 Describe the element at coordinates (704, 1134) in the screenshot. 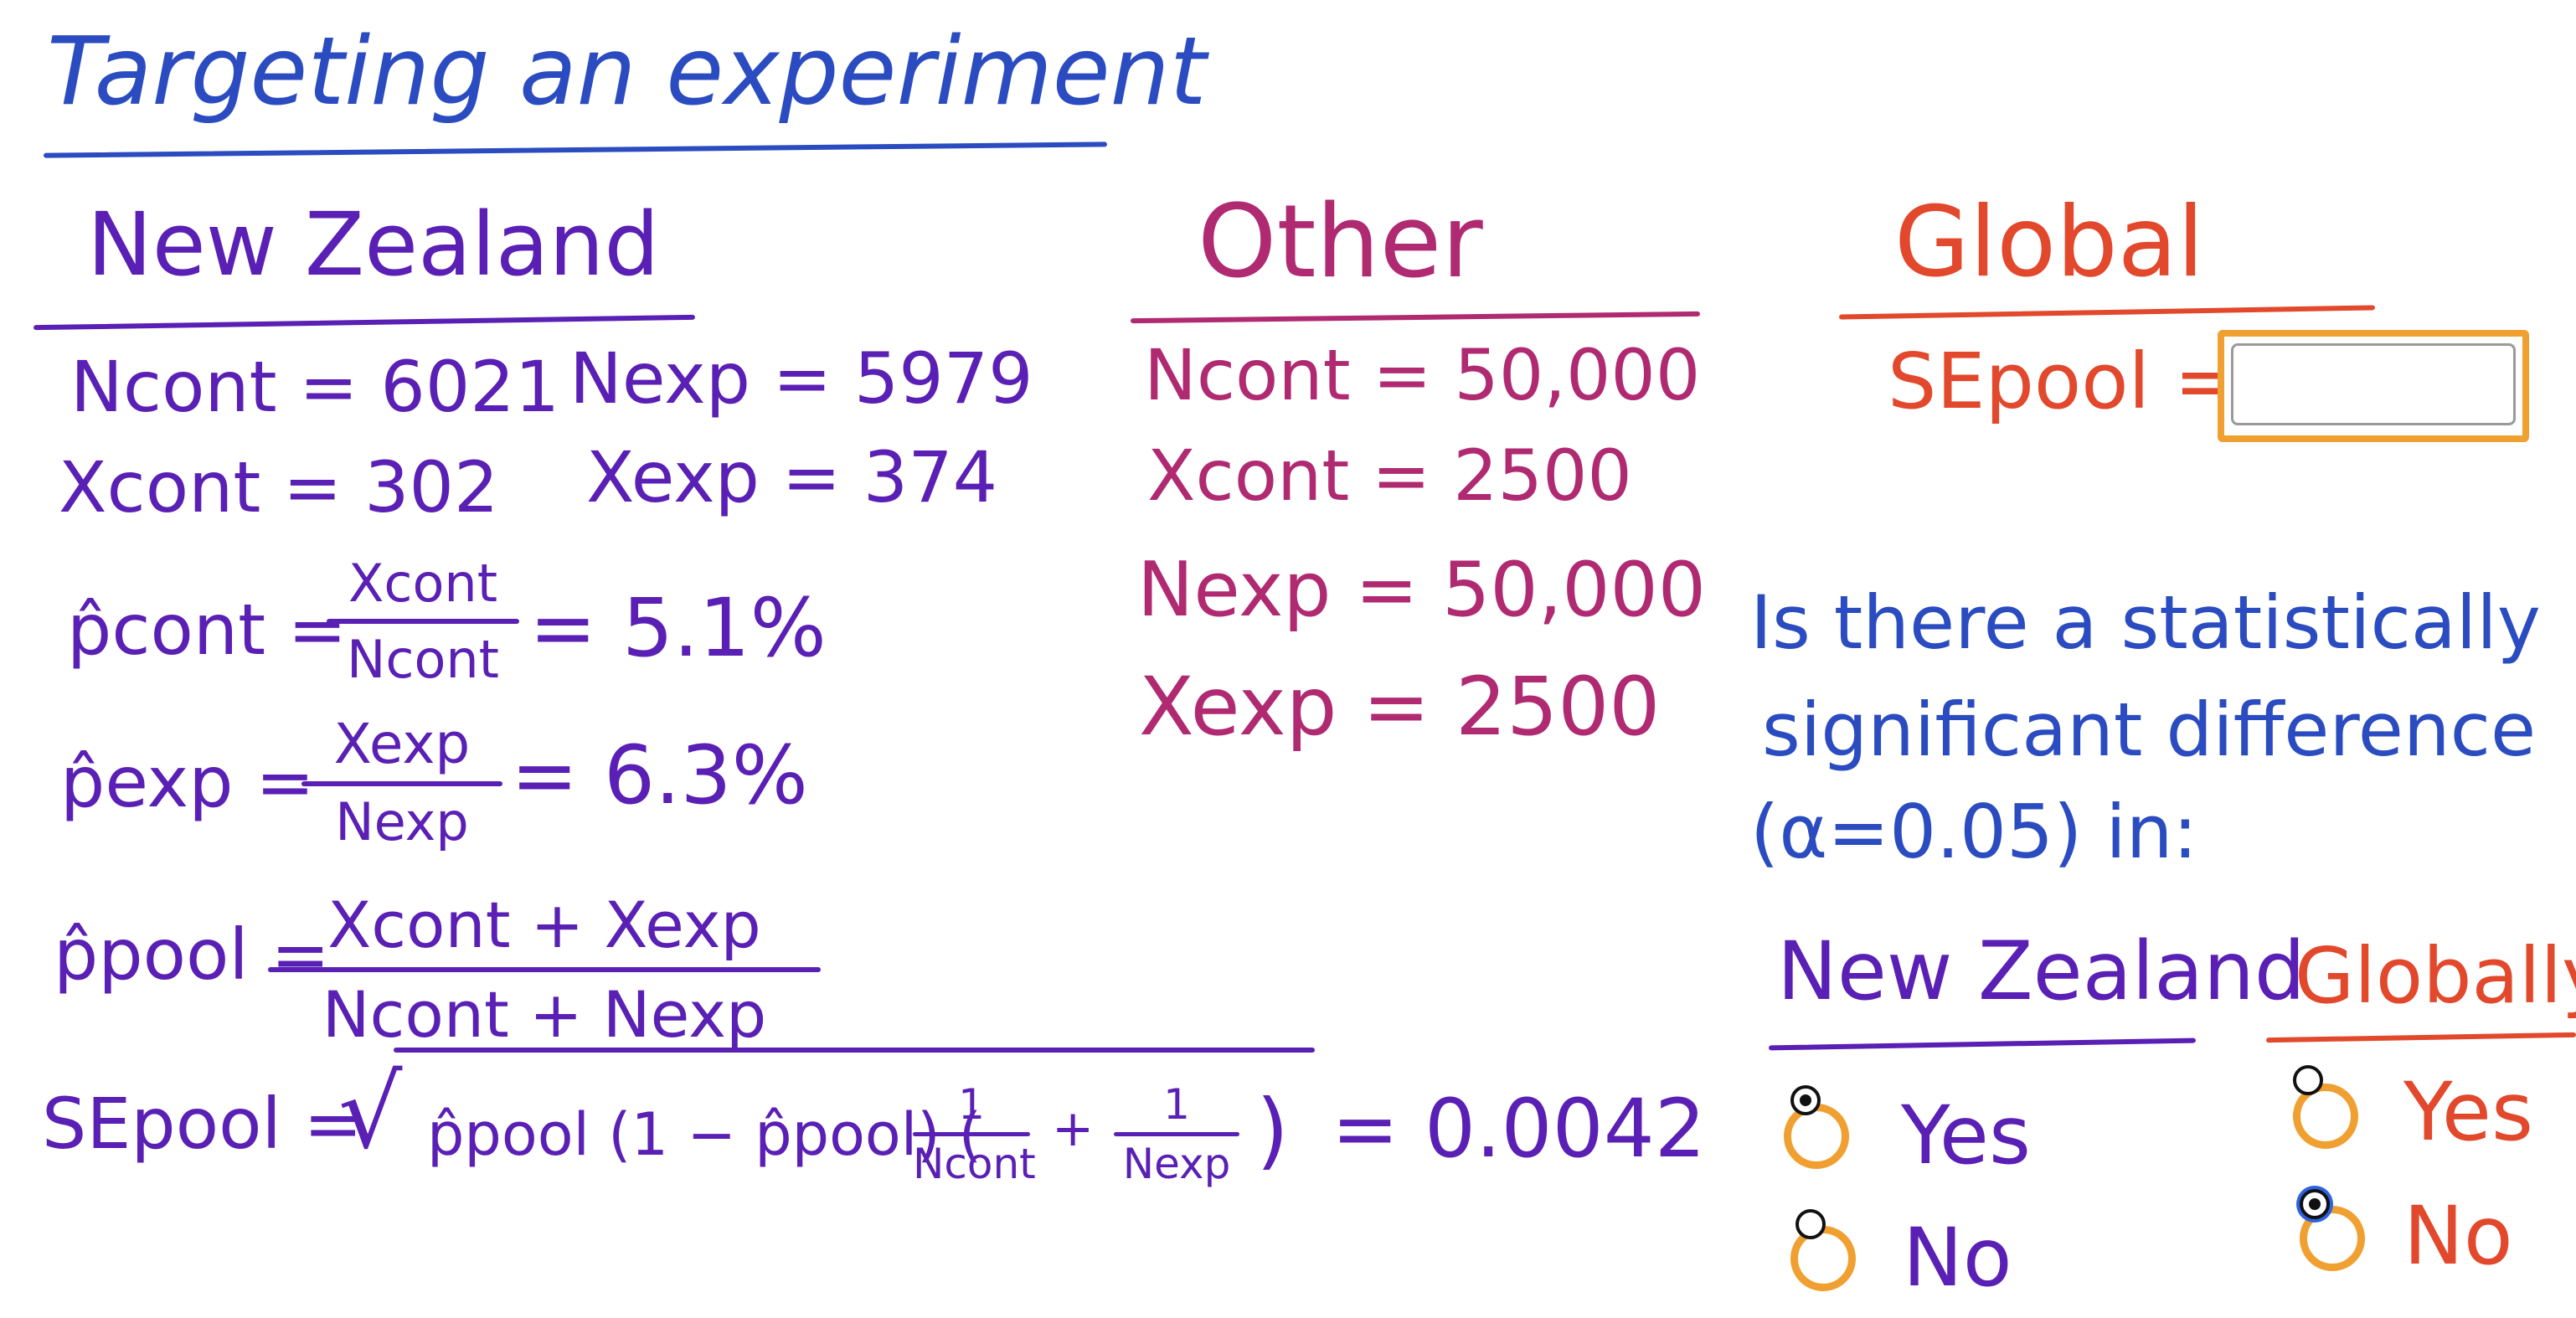

I see `nz-se-pool-expression: p̂pool (1 − p̂pool) (` at that location.